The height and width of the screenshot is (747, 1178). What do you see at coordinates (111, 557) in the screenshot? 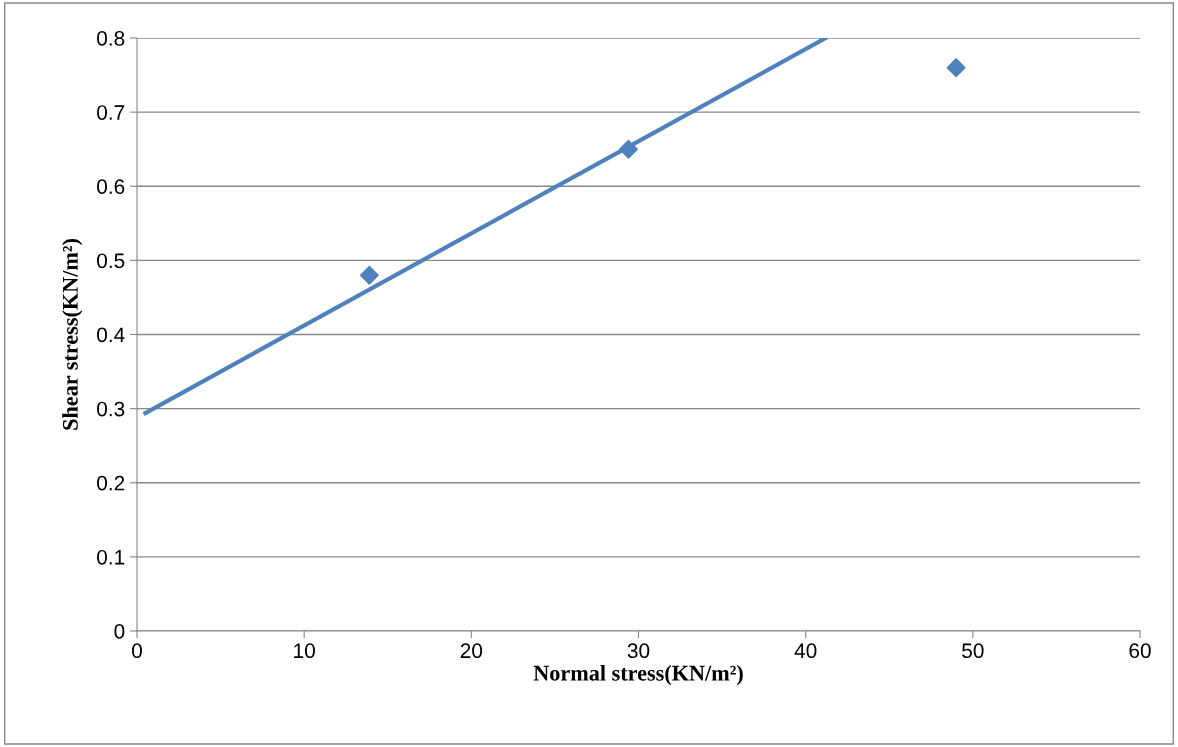
I see `y-tick-label: 0.1` at bounding box center [111, 557].